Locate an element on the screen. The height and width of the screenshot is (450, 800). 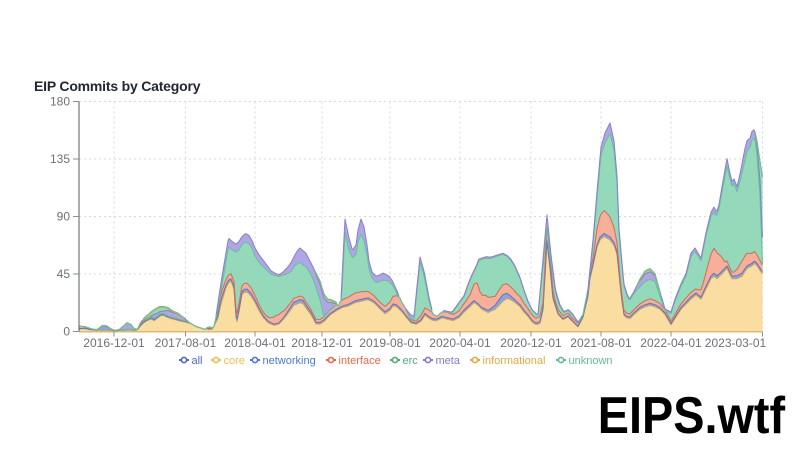
svg-text: all is located at coordinates (197, 361).